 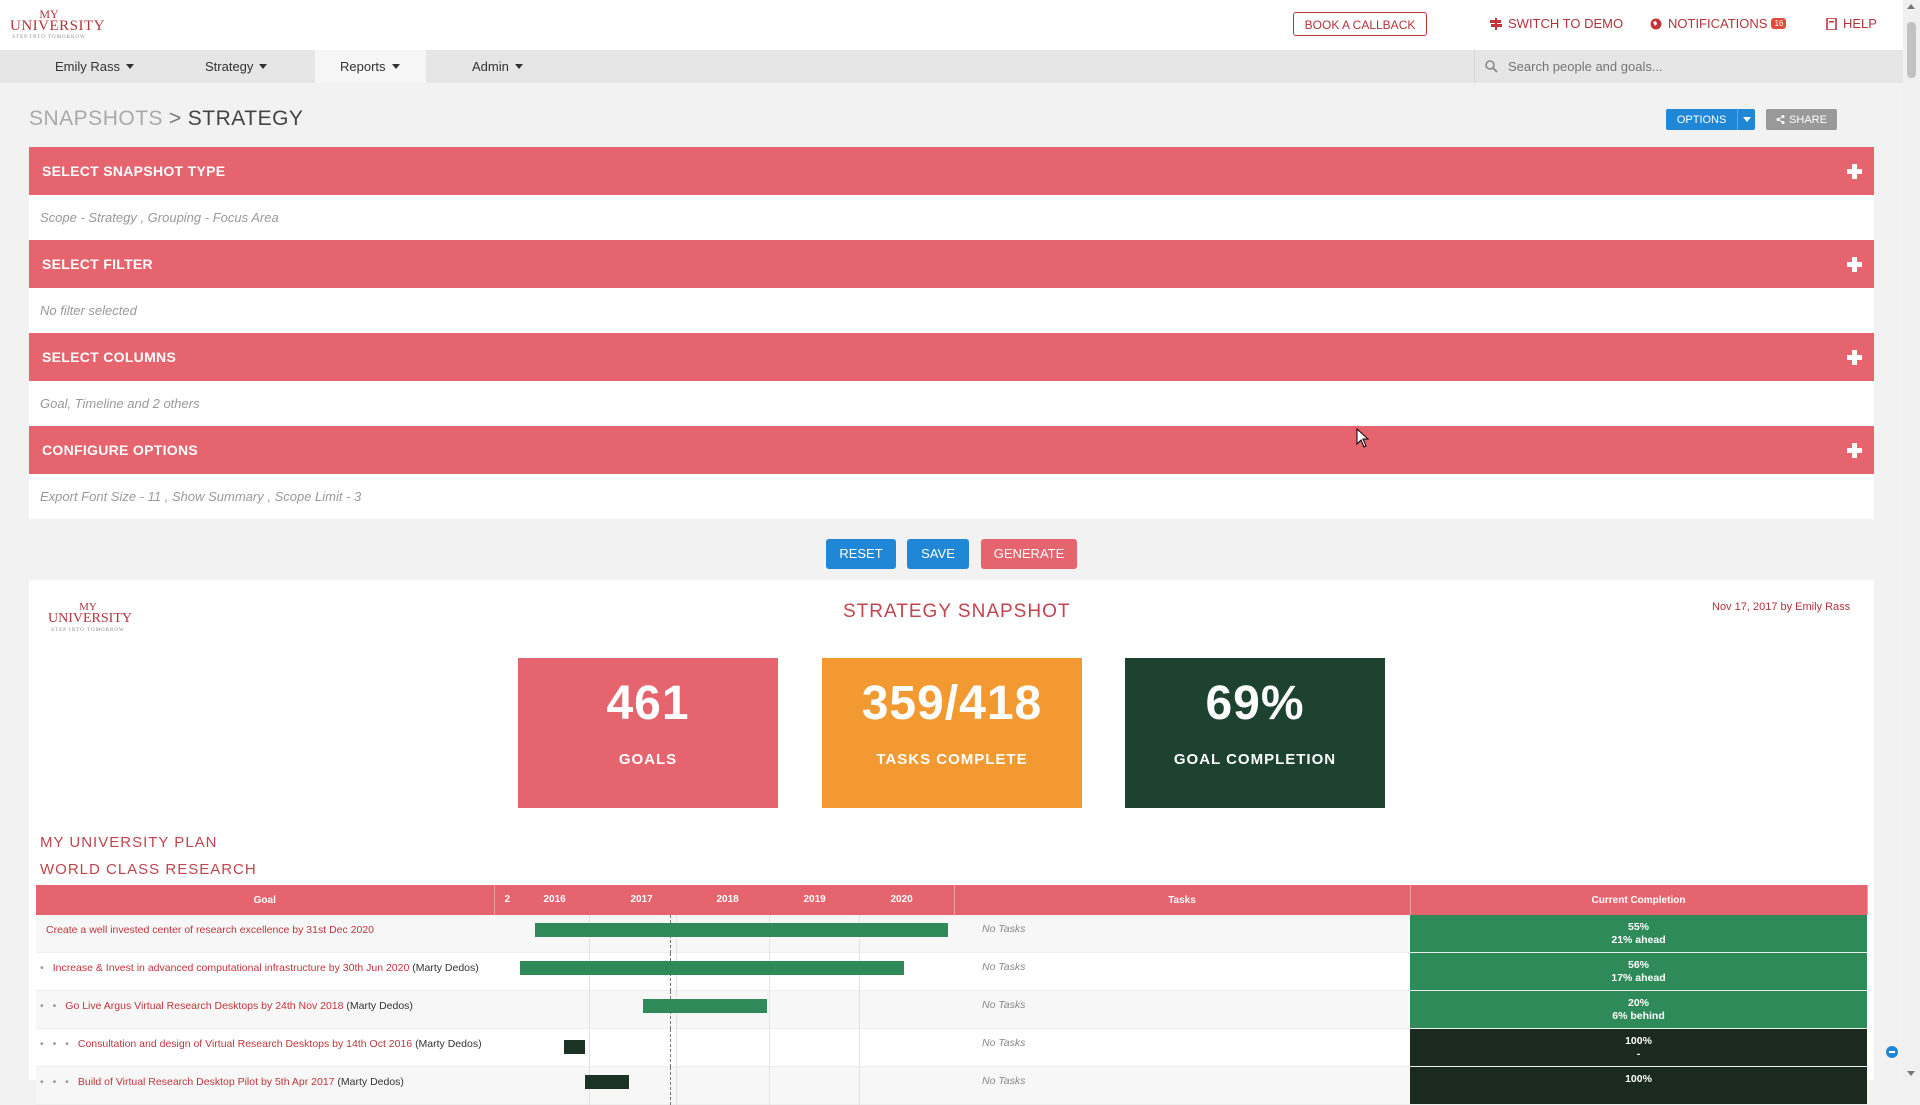 I want to click on completion-values: 100% -, so click(x=1638, y=1045).